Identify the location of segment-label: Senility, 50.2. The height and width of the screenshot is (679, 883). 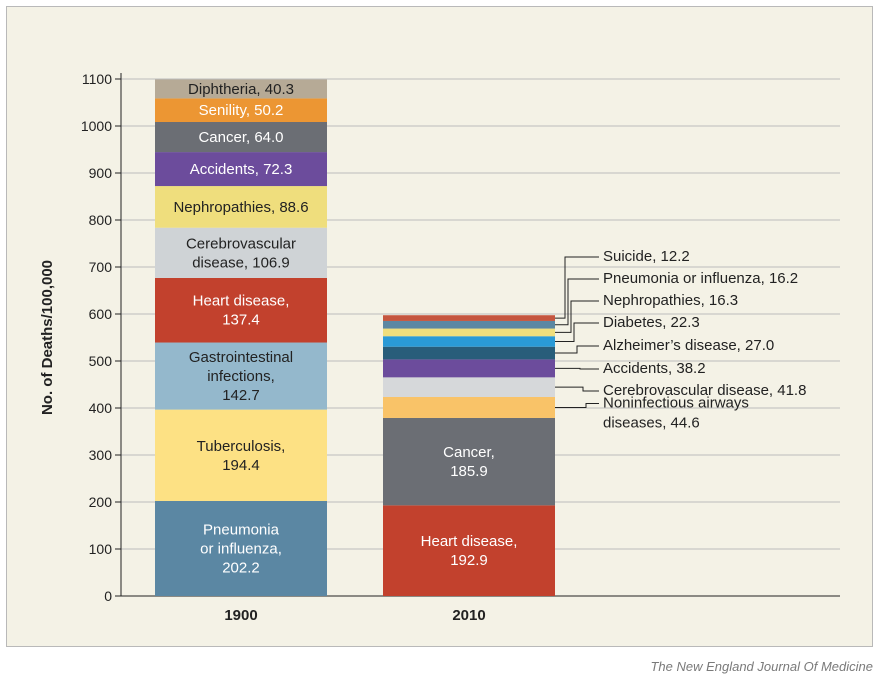
(241, 110).